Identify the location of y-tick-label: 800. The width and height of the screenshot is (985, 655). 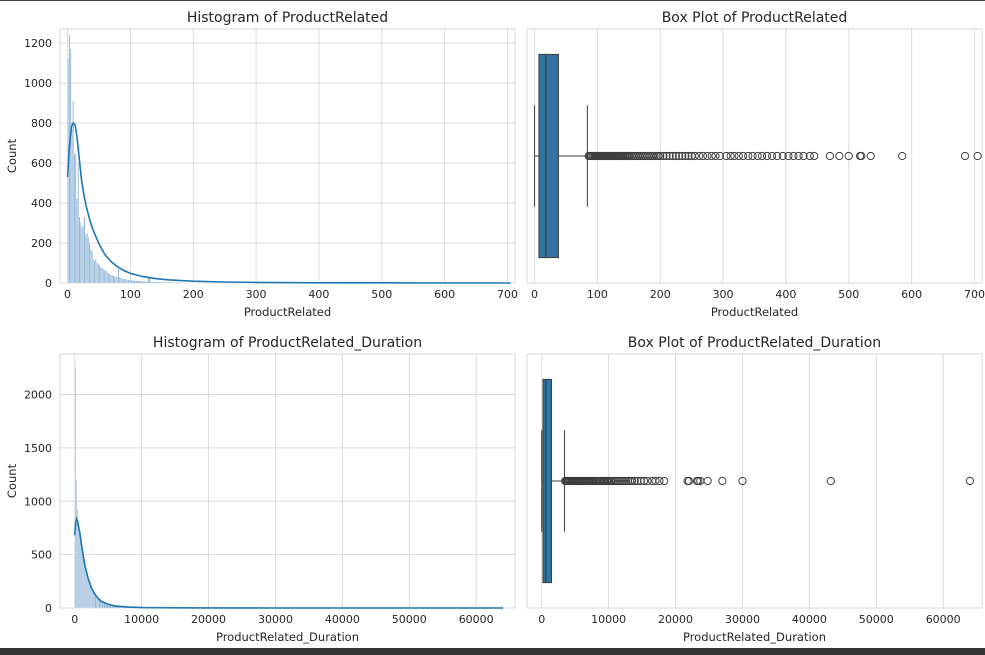
(41, 123).